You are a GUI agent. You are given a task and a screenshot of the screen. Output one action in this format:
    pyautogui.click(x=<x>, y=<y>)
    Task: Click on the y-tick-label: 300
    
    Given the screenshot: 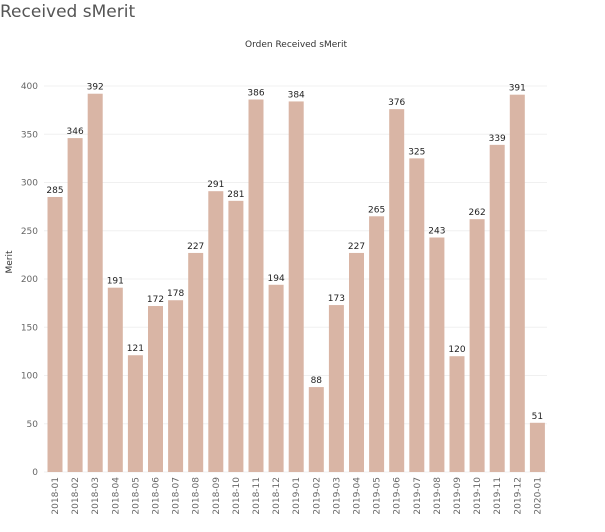 What is the action you would take?
    pyautogui.click(x=29, y=184)
    